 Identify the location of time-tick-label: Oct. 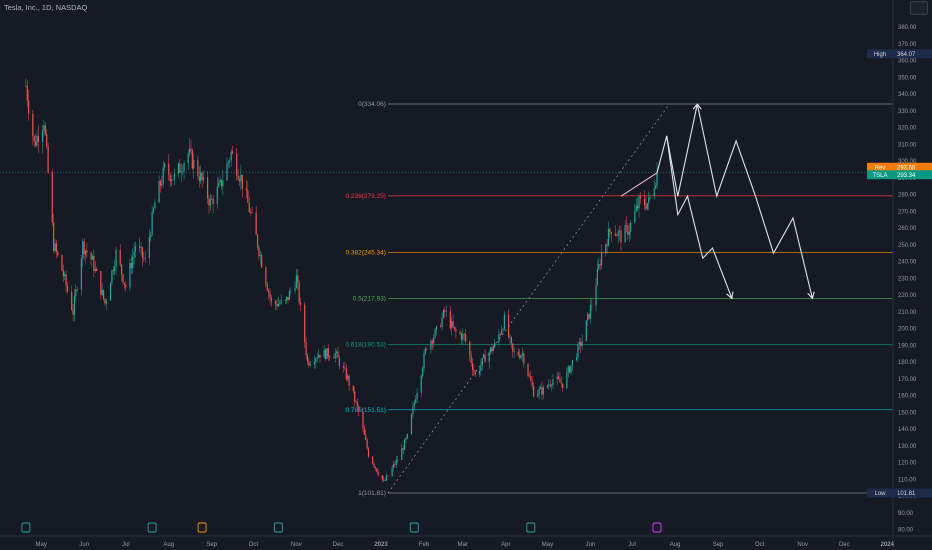
(760, 545).